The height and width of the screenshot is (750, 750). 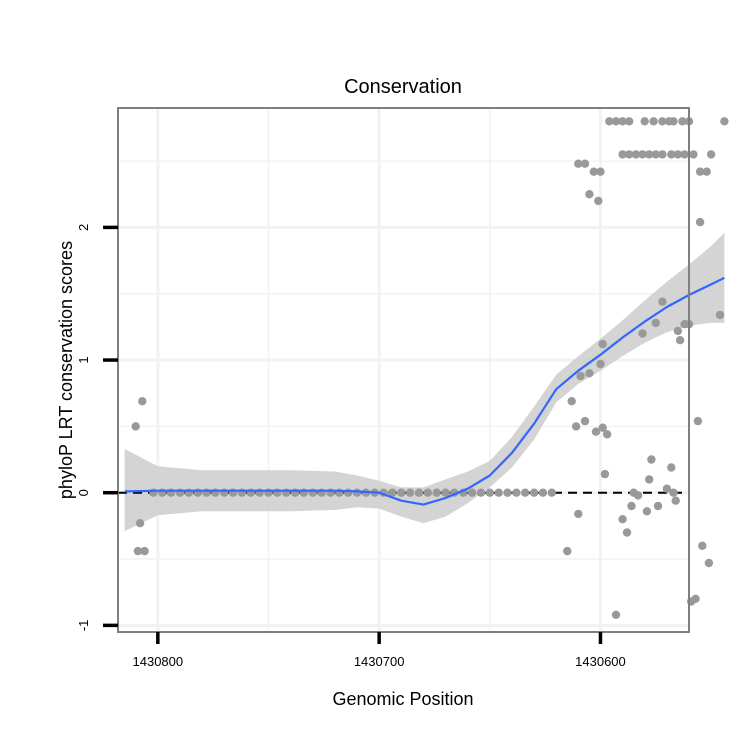 What do you see at coordinates (402, 699) in the screenshot?
I see `x-axis-label: Genomic Position` at bounding box center [402, 699].